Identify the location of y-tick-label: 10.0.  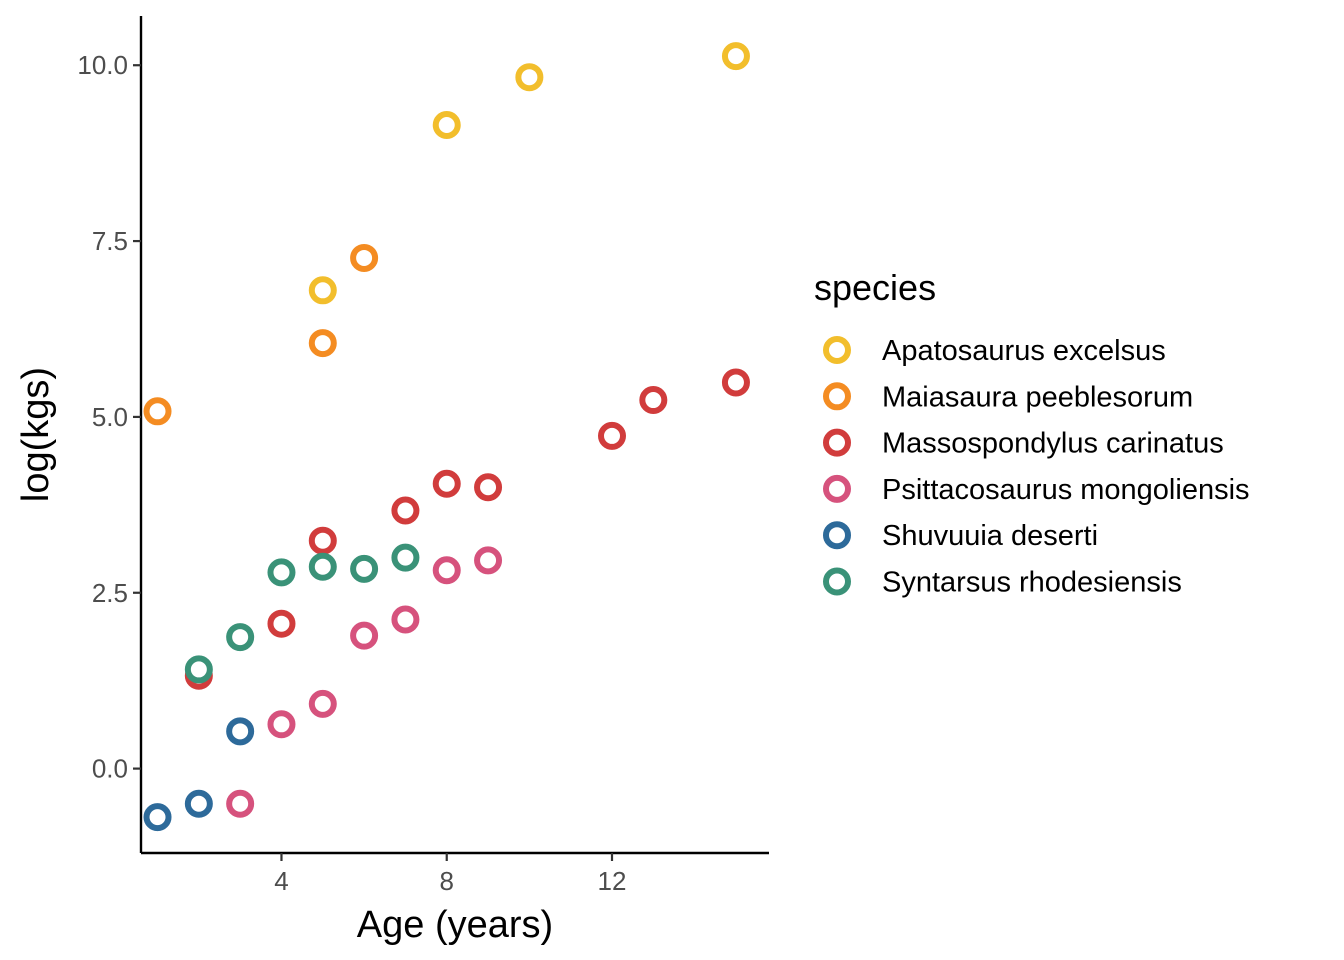
(102, 65).